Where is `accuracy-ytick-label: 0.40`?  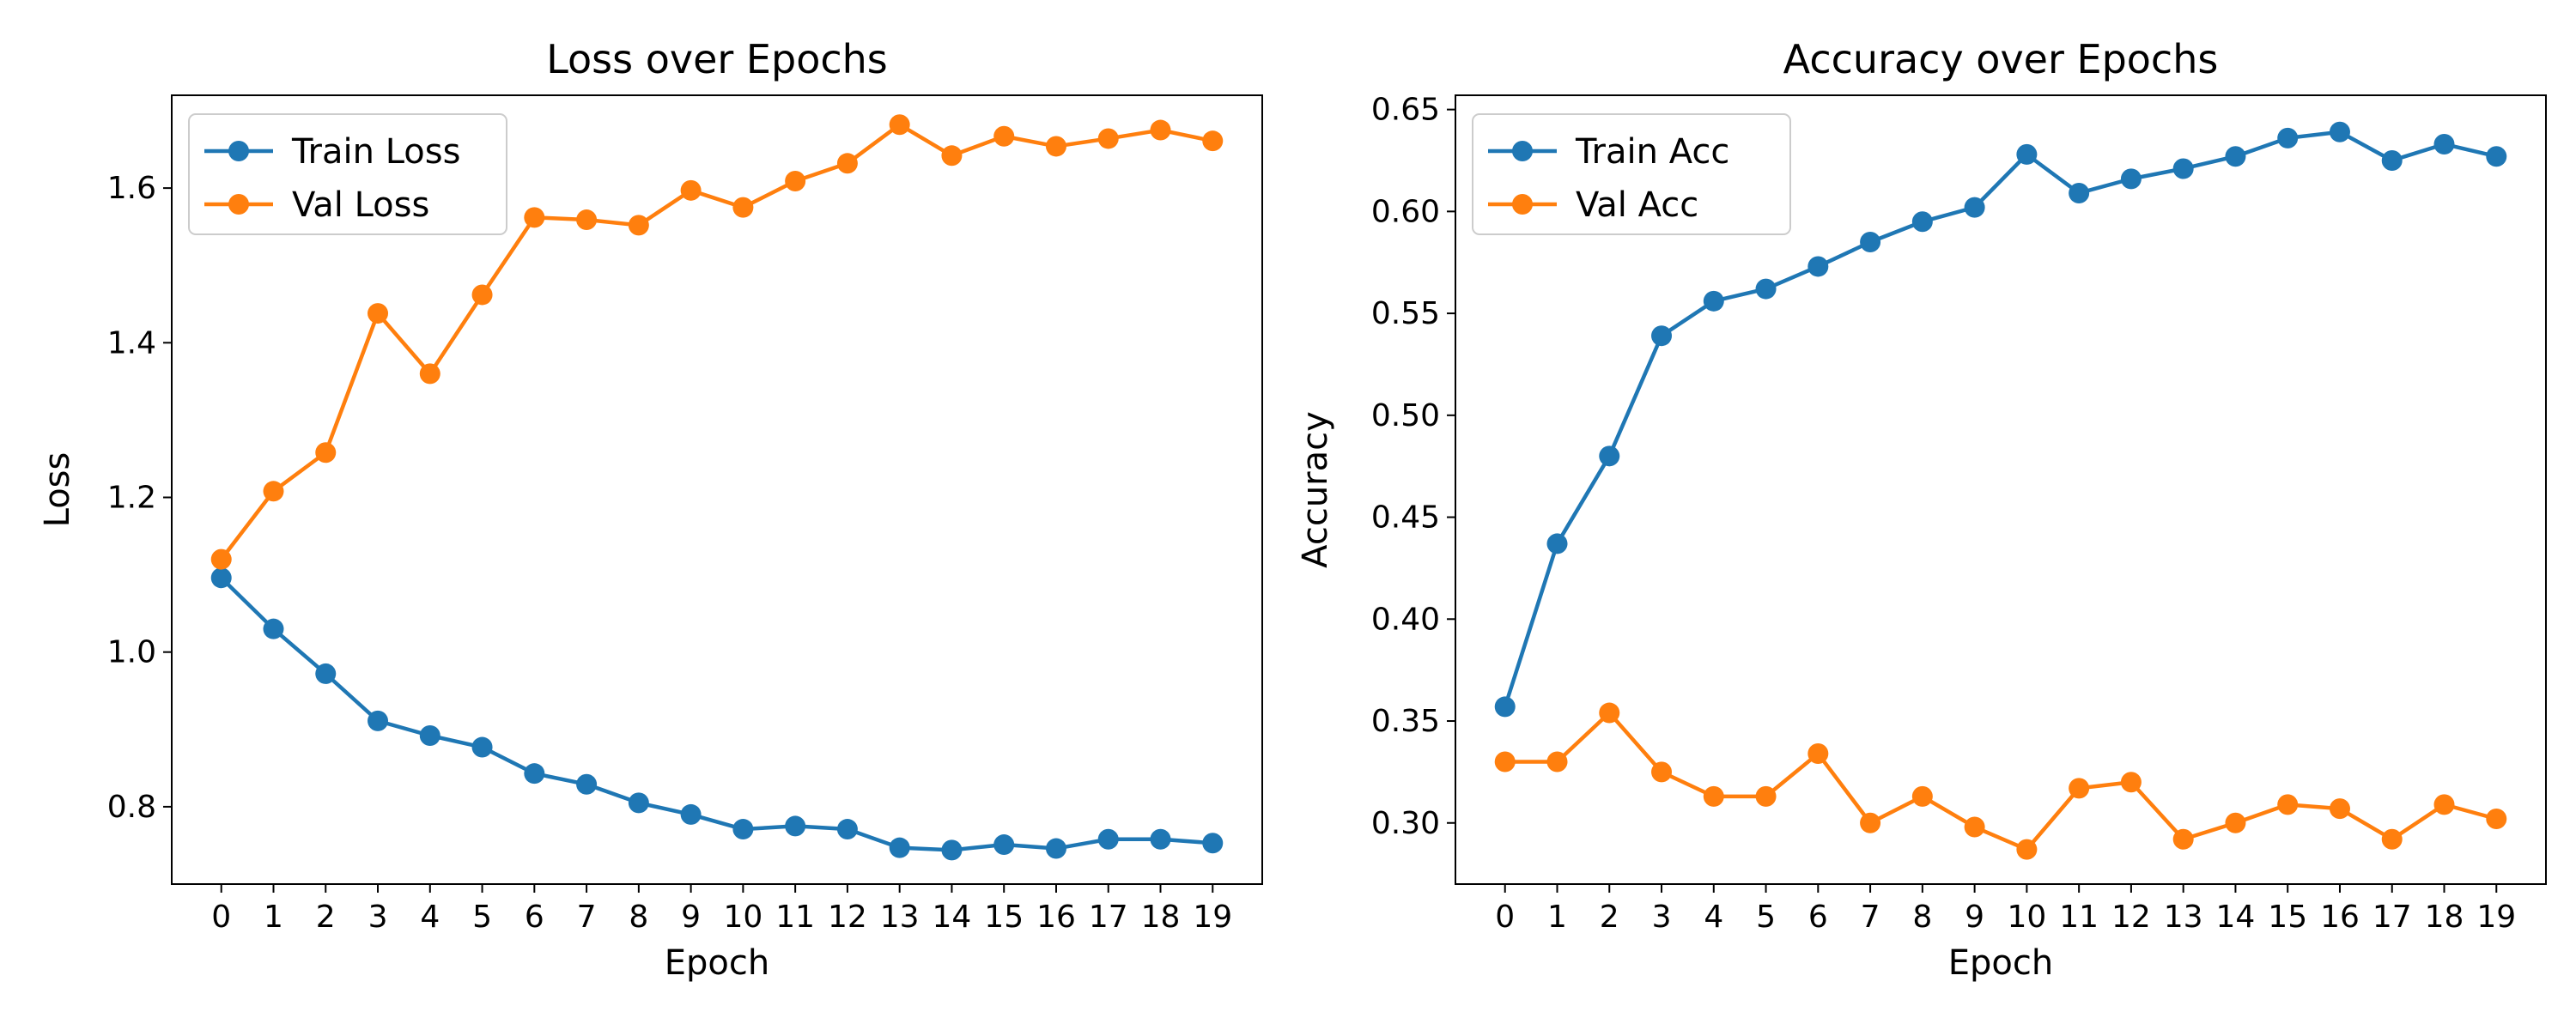
accuracy-ytick-label: 0.40 is located at coordinates (1405, 619).